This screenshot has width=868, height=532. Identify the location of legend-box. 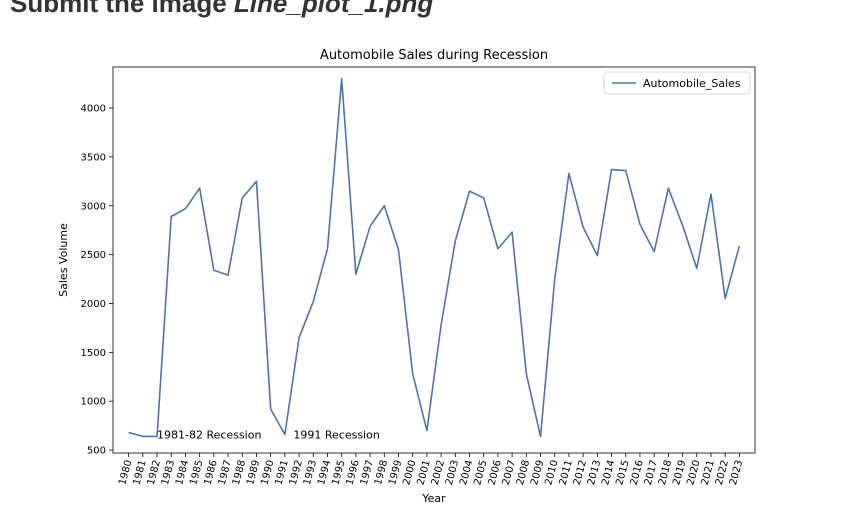
(677, 83).